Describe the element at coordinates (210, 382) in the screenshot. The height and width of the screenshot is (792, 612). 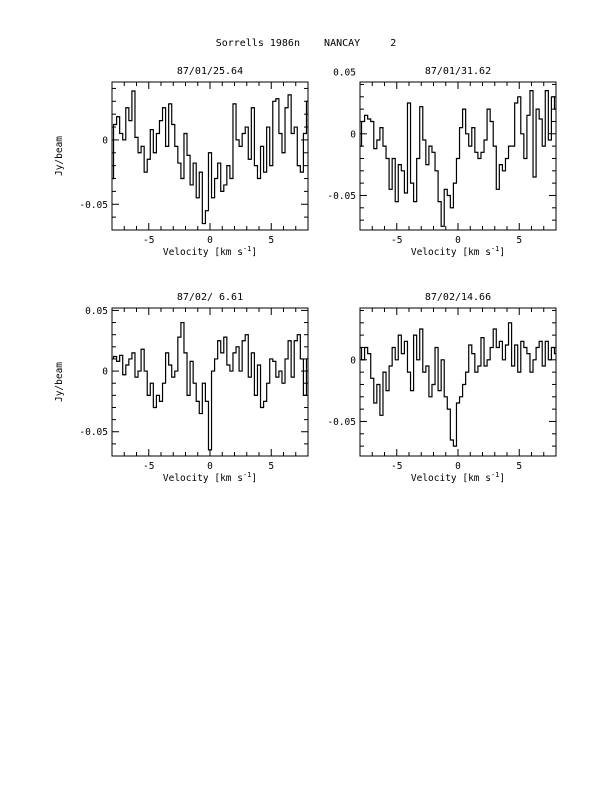
I see `plot-frame` at that location.